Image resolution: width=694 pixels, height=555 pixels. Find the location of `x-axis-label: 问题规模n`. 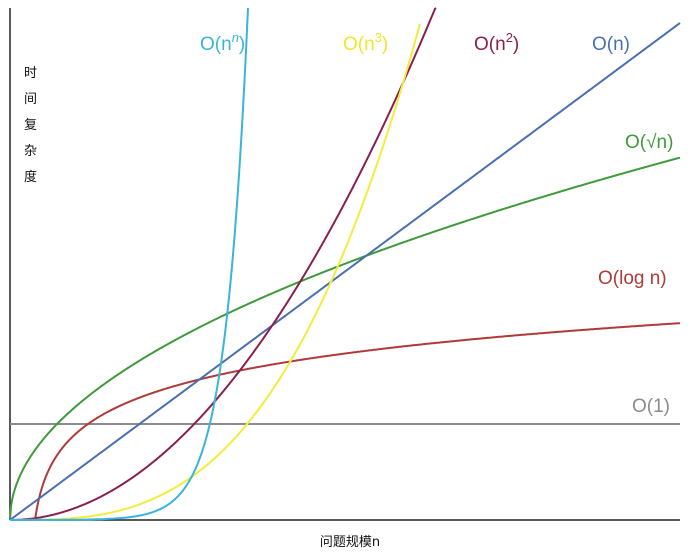

x-axis-label: 问题规模n is located at coordinates (350, 542).